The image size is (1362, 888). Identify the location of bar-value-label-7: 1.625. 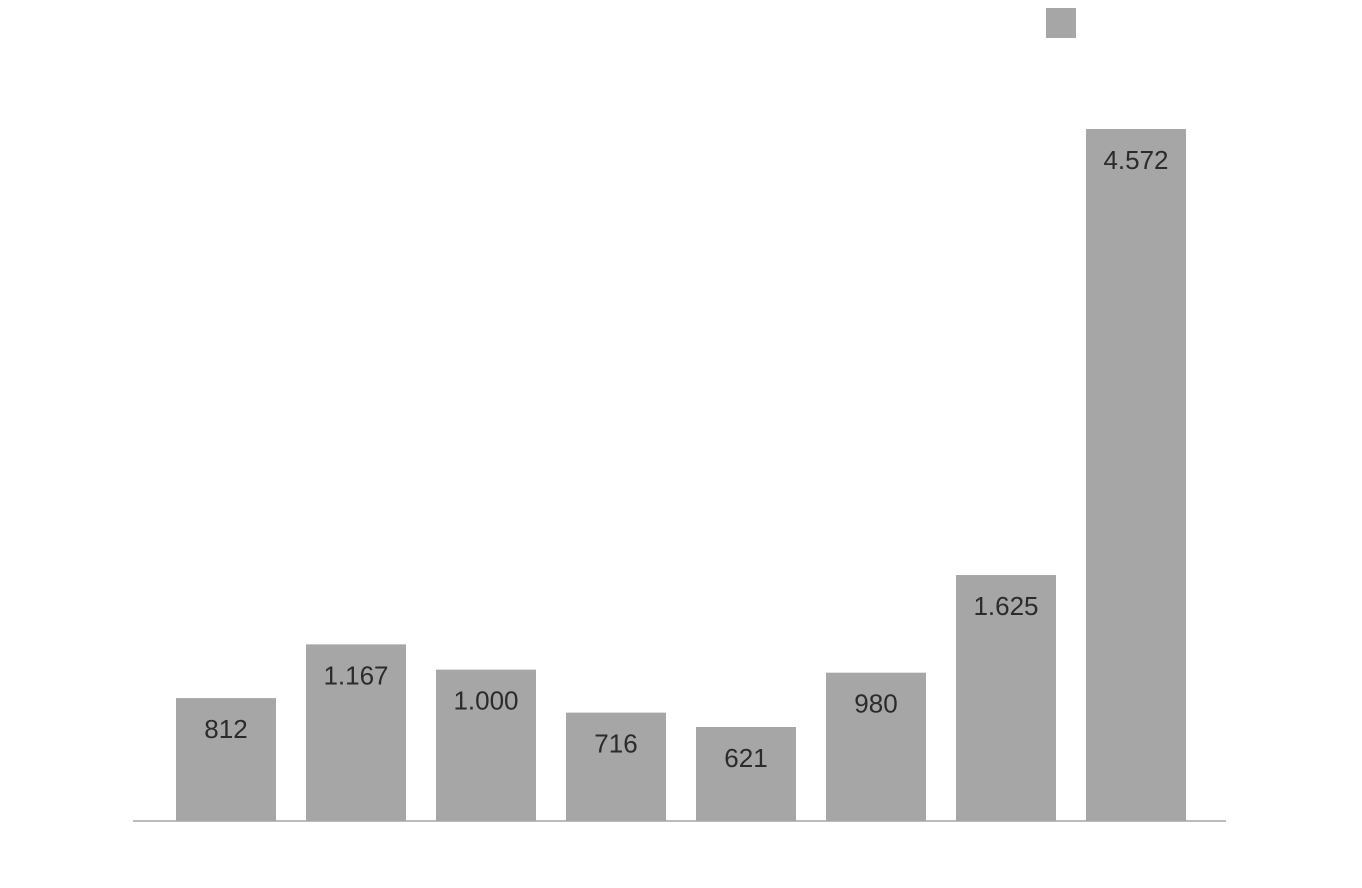
(1005, 606).